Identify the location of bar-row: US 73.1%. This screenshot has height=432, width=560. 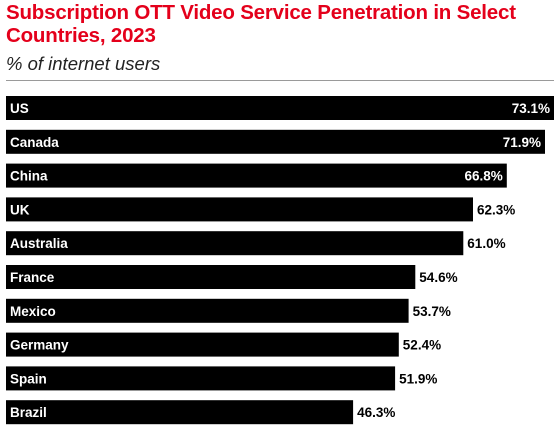
(280, 108).